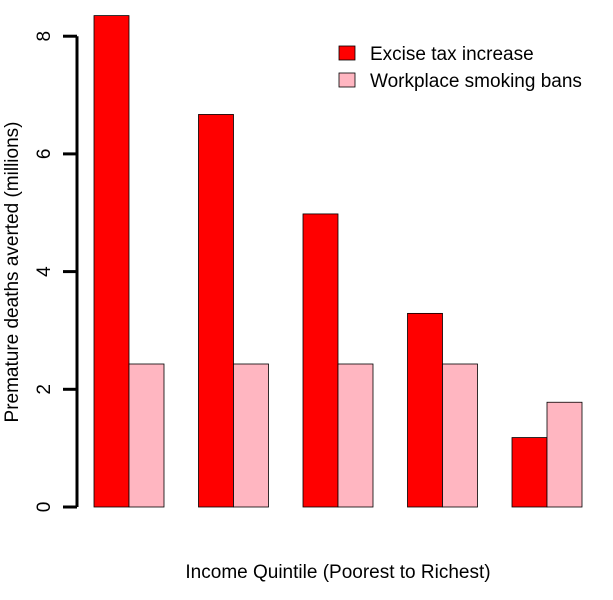  Describe the element at coordinates (251, 435) in the screenshot. I see `bar-workplace-q2` at that location.